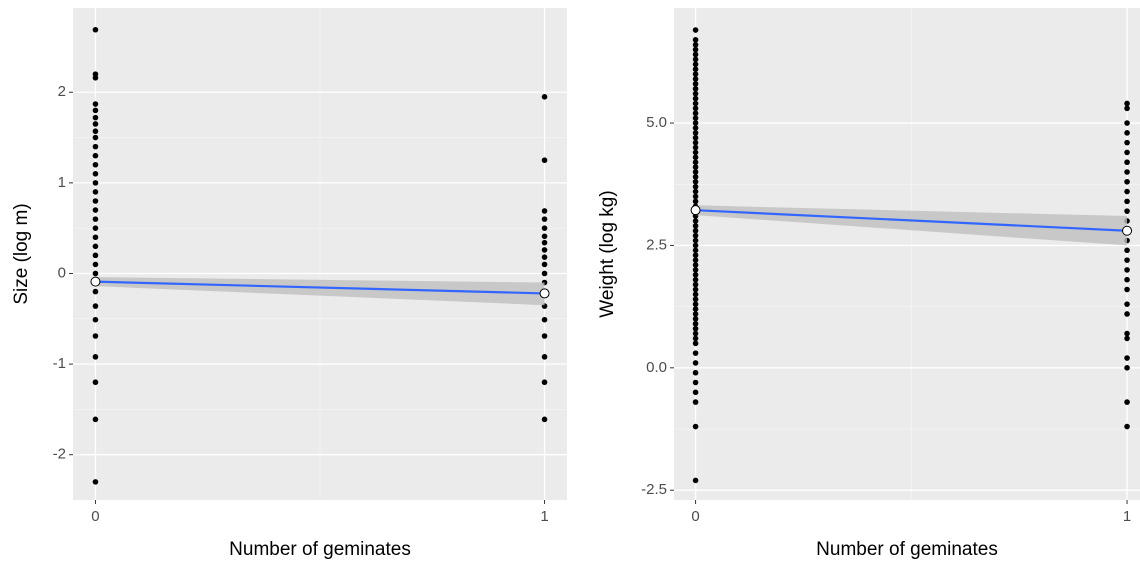  What do you see at coordinates (59, 363) in the screenshot?
I see `y-tick-label: -1` at bounding box center [59, 363].